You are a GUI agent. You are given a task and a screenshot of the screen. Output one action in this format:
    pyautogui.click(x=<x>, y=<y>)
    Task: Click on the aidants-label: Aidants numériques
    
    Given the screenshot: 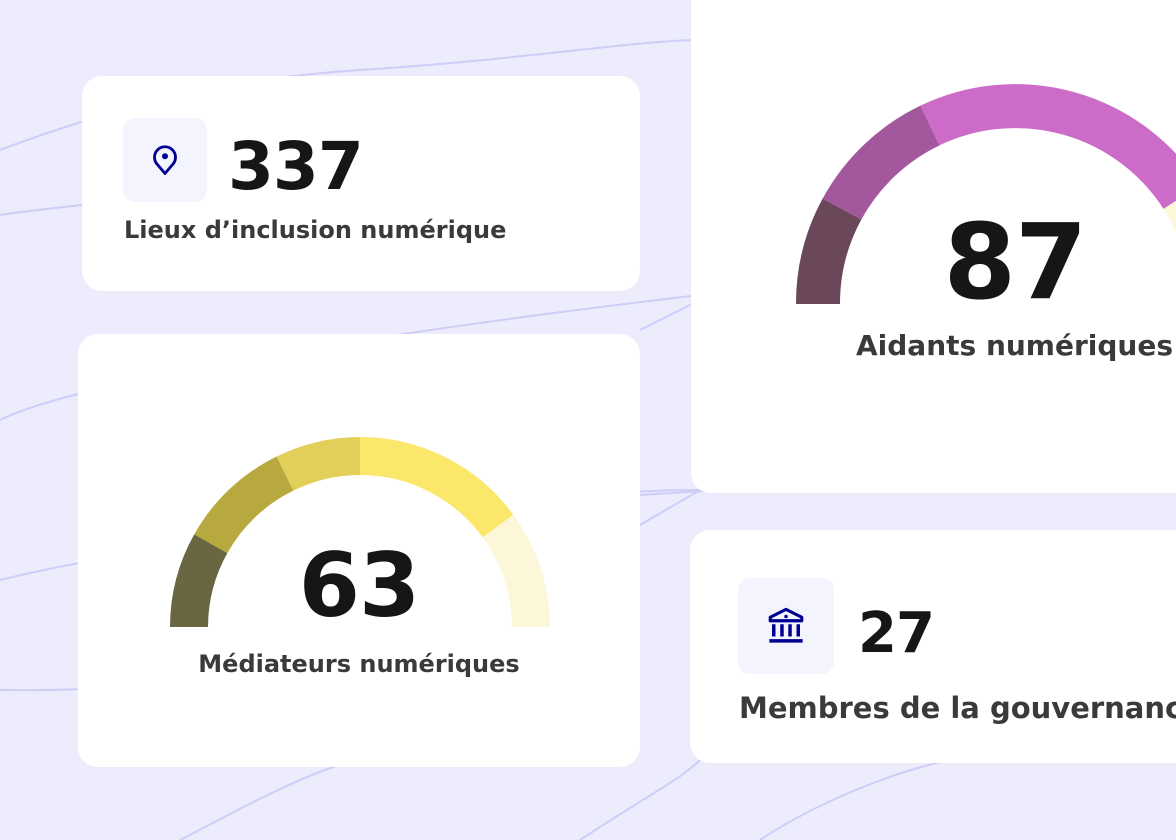 What is the action you would take?
    pyautogui.click(x=1015, y=345)
    